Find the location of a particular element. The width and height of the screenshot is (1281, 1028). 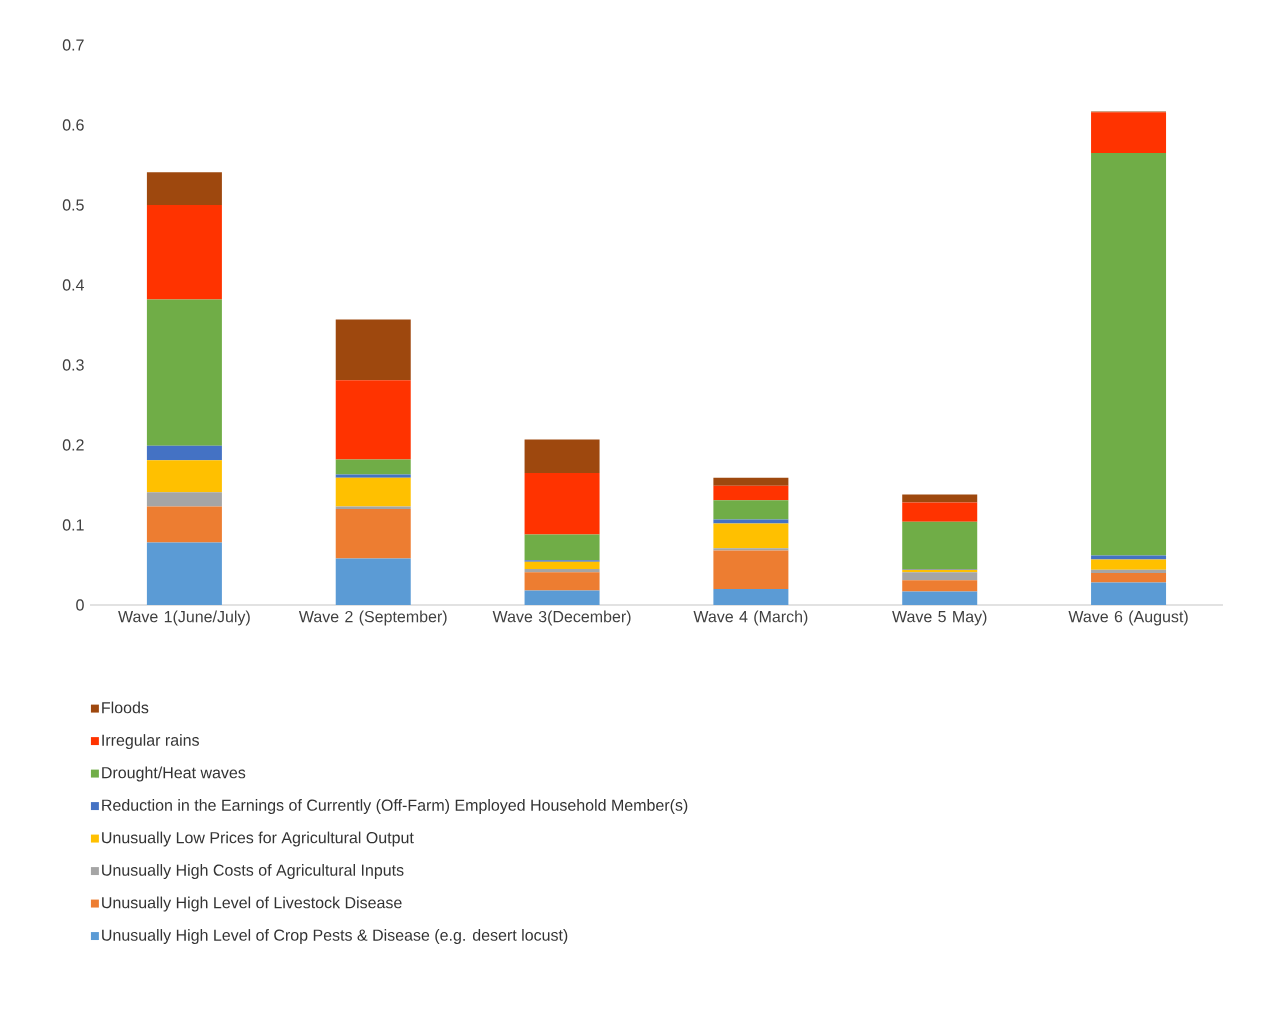

legend-label: Unusually Low Prices for Agricultural Output is located at coordinates (258, 839).